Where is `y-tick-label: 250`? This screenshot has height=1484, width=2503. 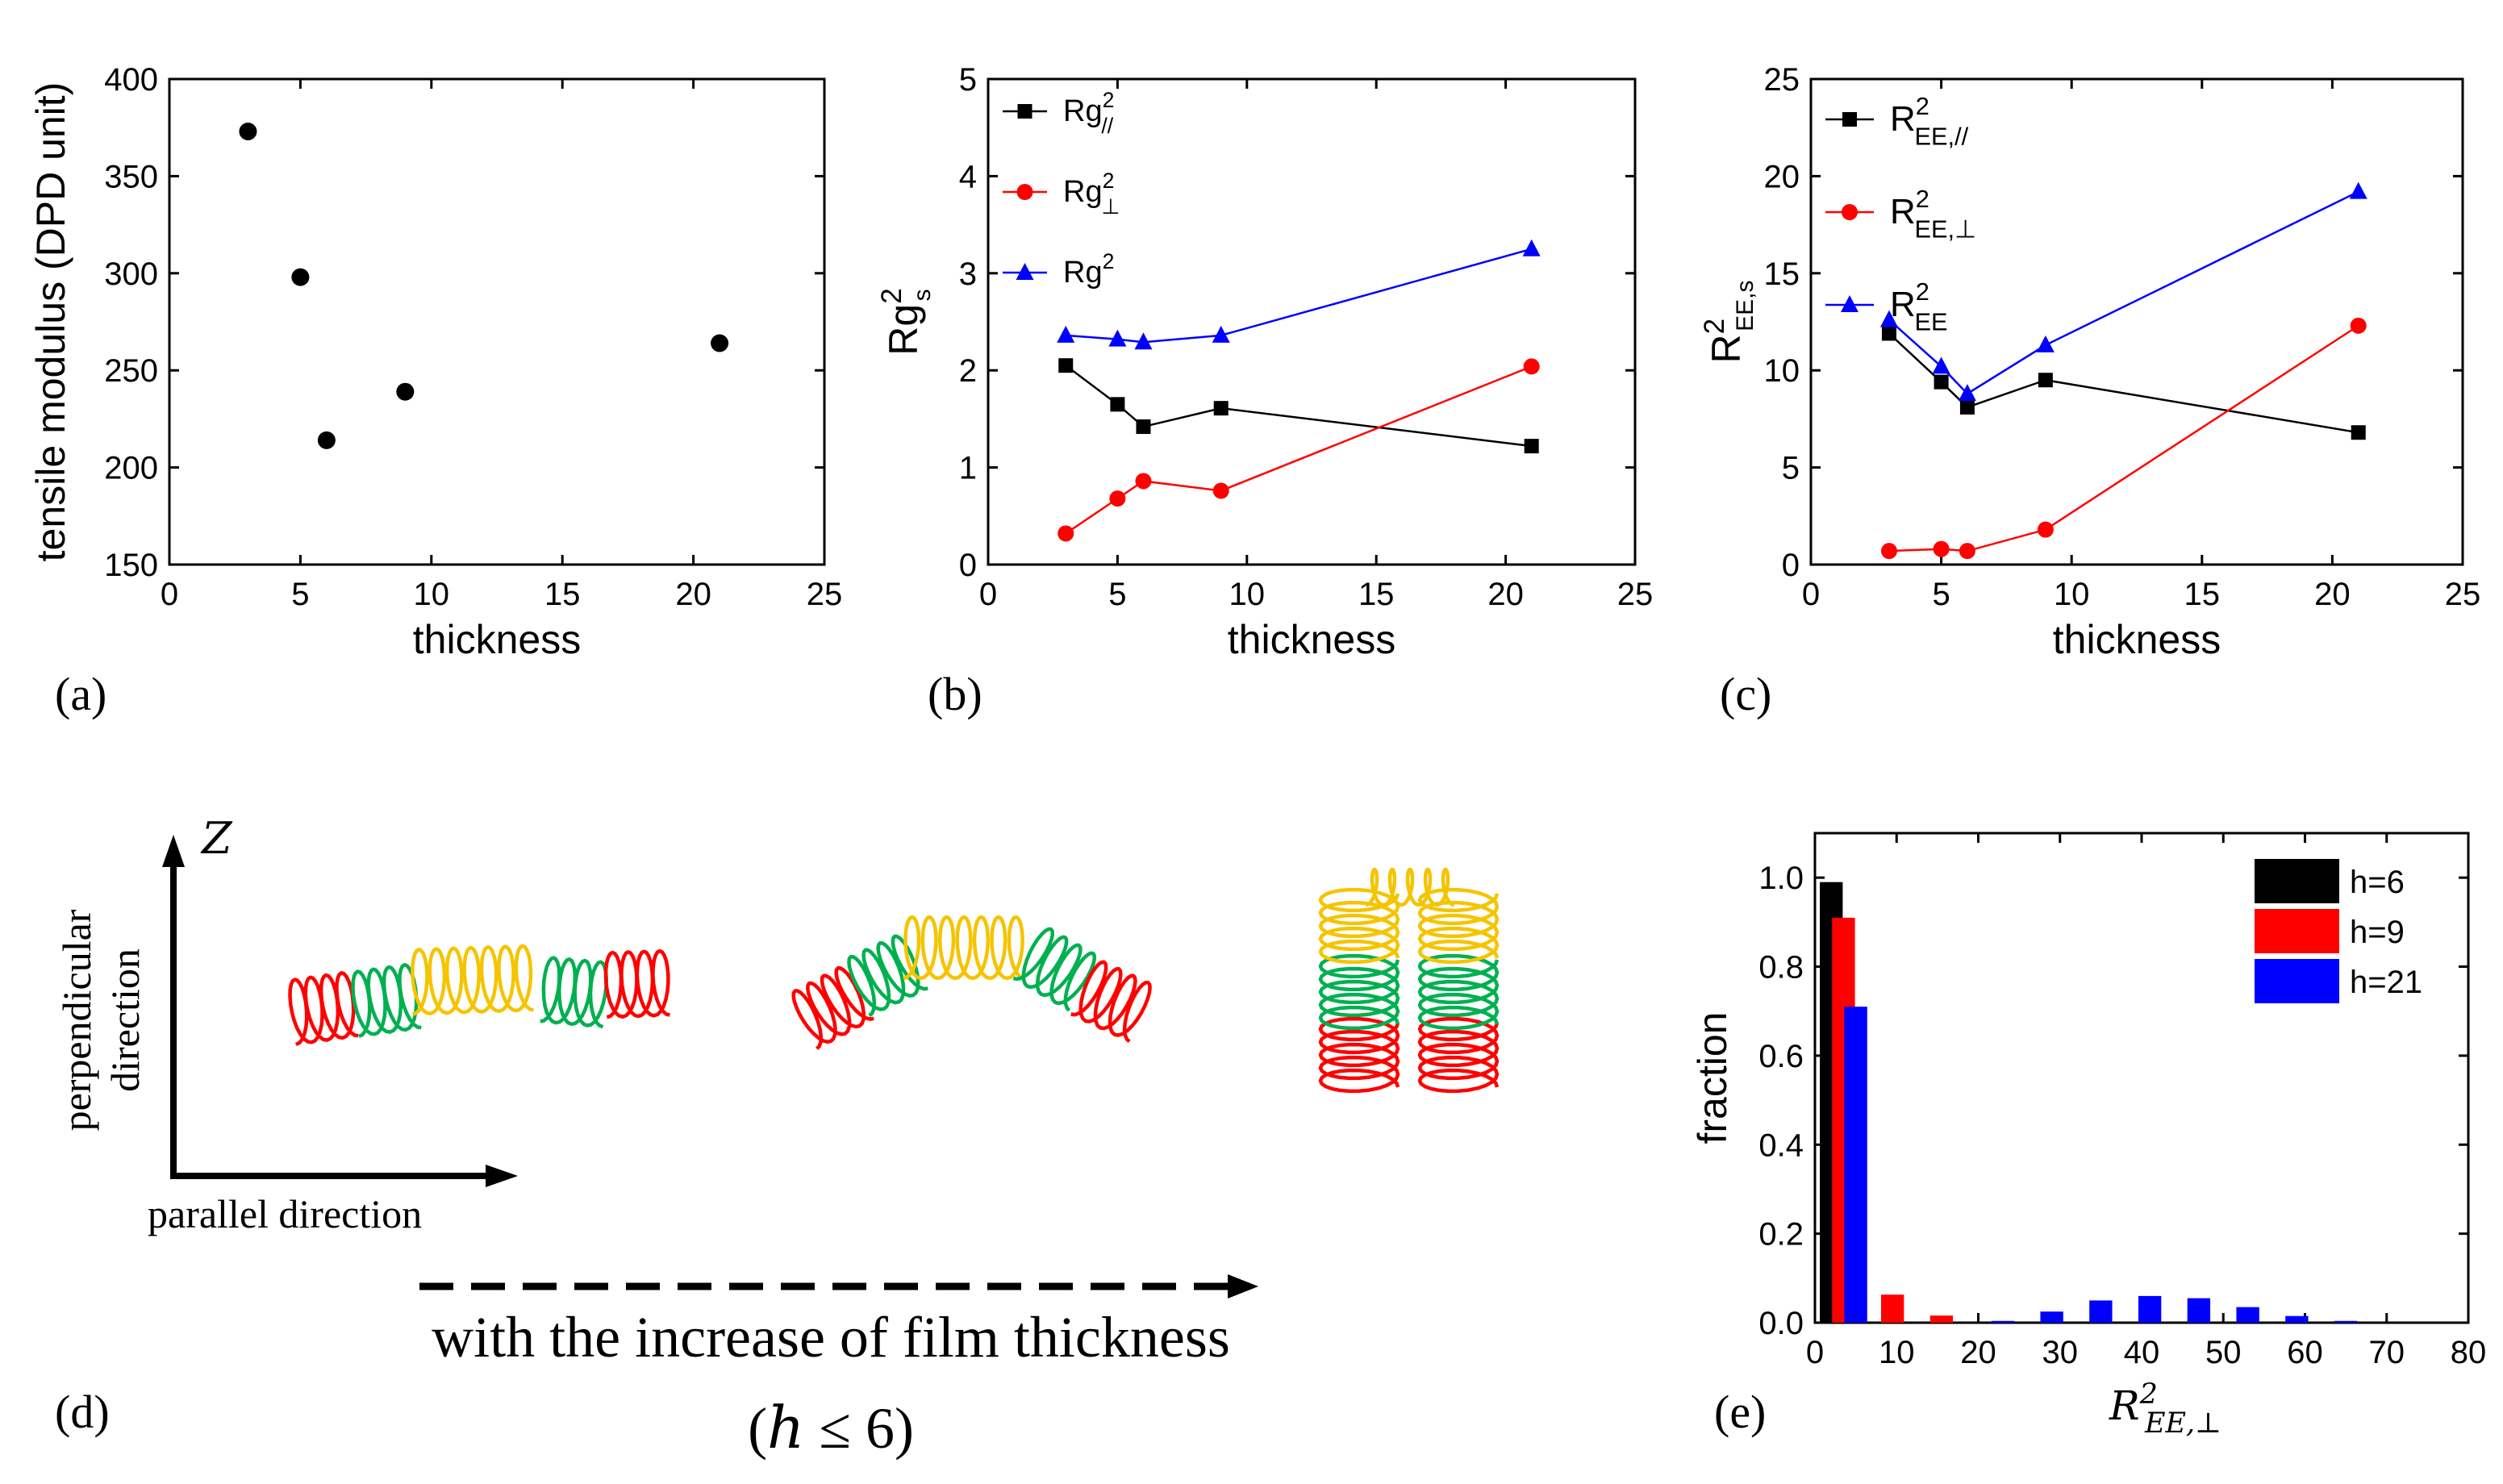
y-tick-label: 250 is located at coordinates (131, 371).